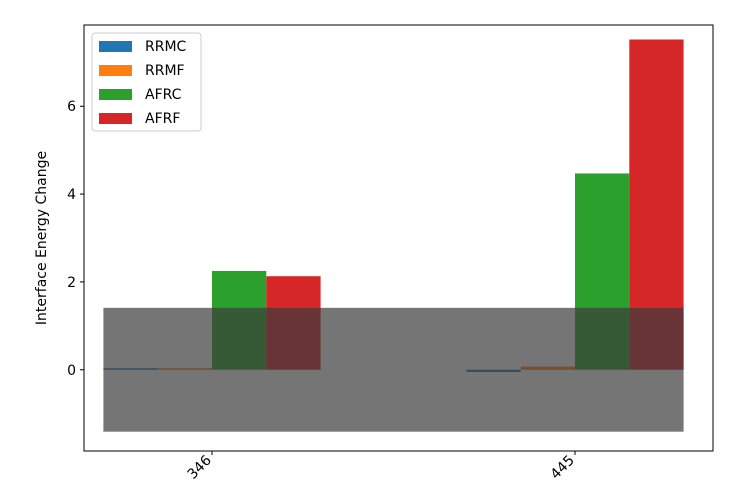  I want to click on legend-swatch-rrmc, so click(115, 46).